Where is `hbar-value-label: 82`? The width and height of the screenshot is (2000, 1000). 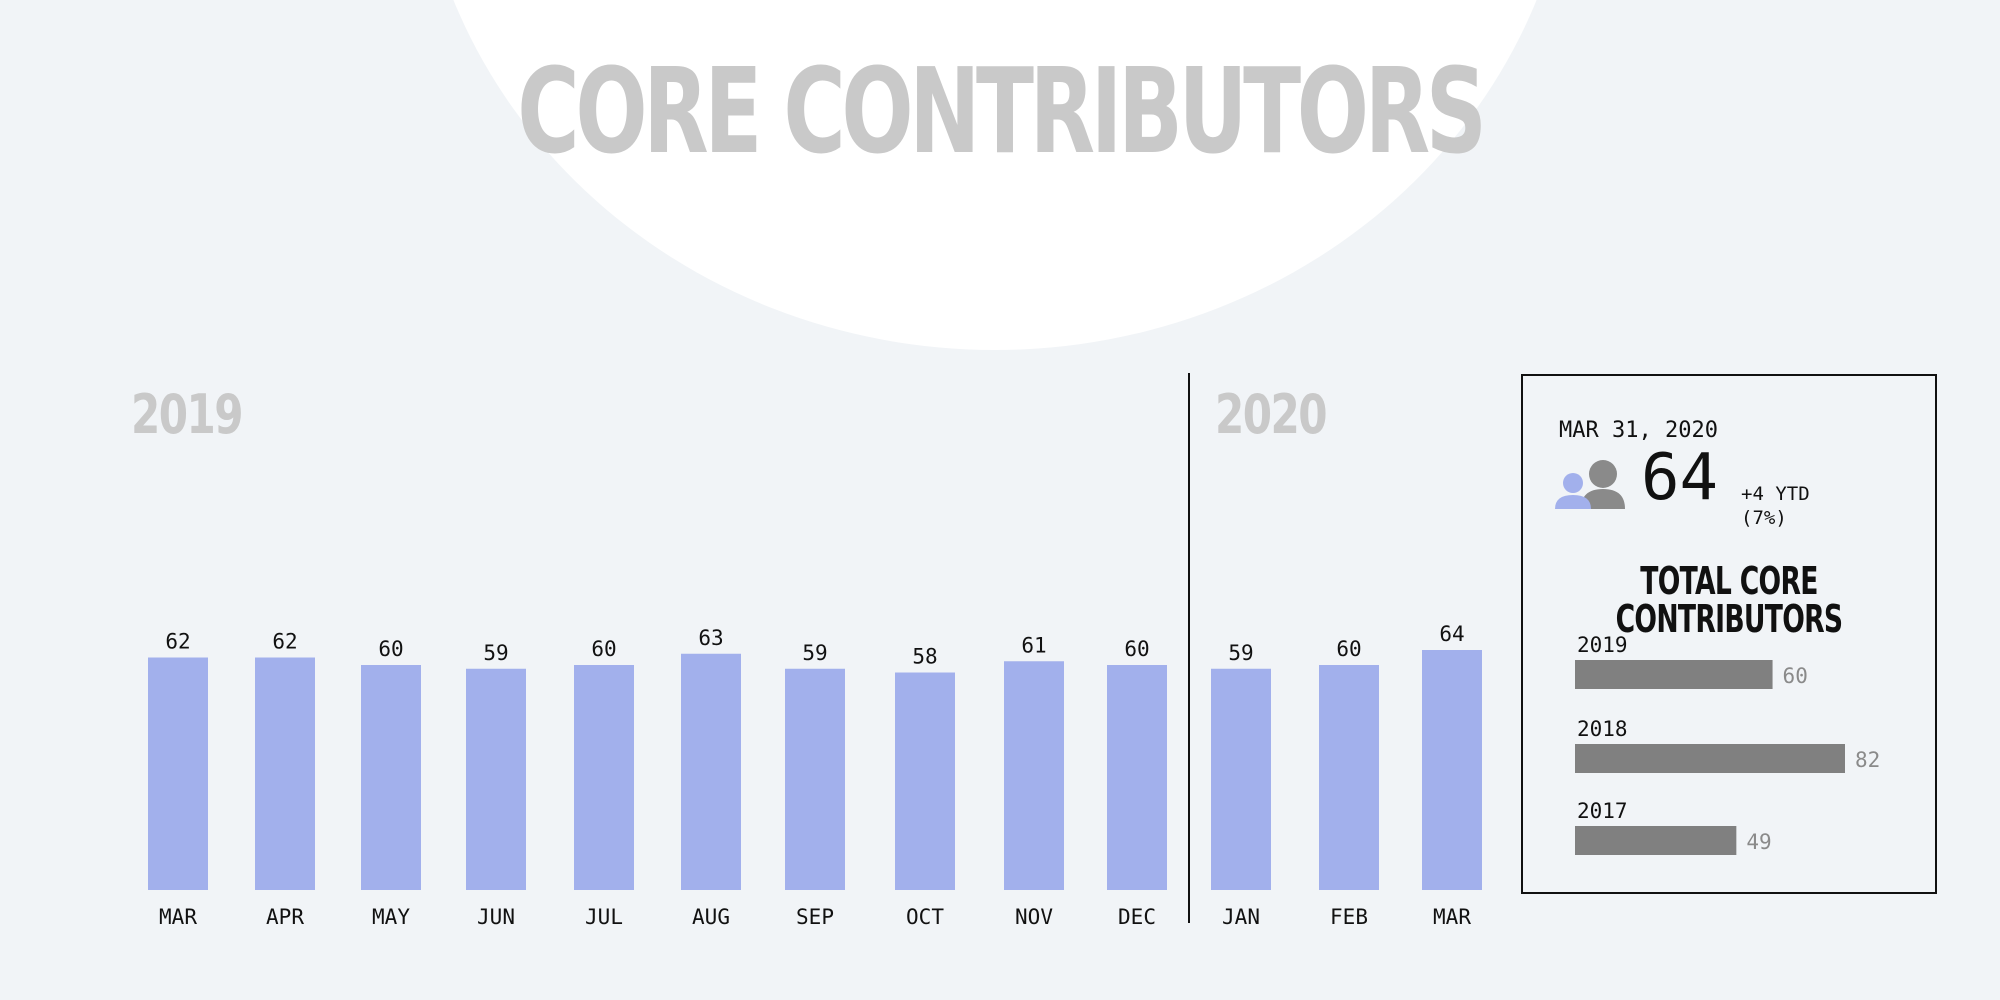 hbar-value-label: 82 is located at coordinates (1867, 760).